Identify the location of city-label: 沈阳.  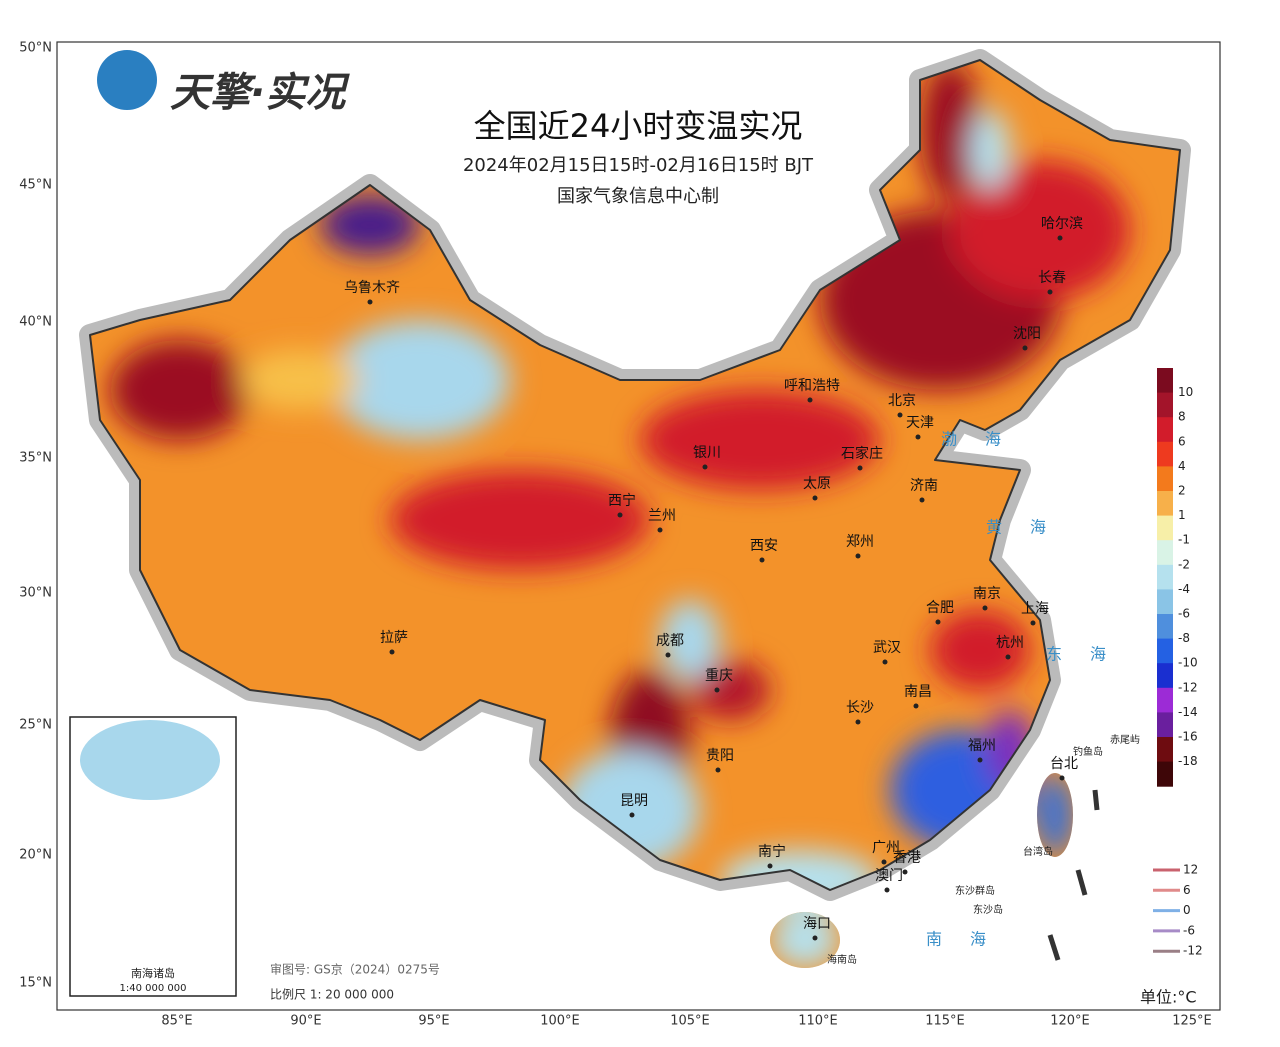
(1027, 334).